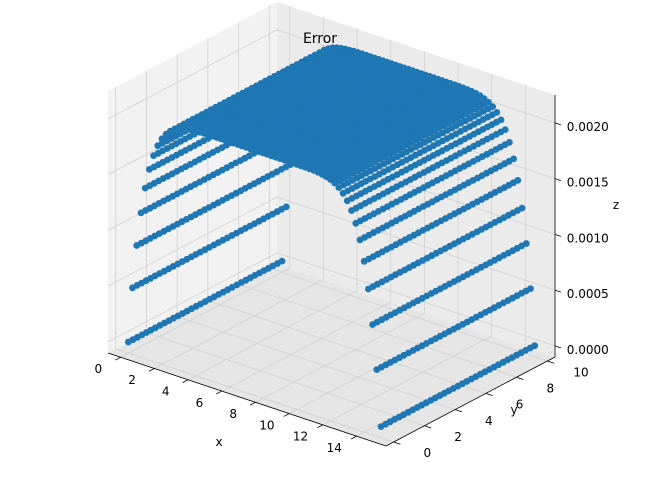 The image size is (659, 480). What do you see at coordinates (470, 401) in the screenshot?
I see `y-axis-line` at bounding box center [470, 401].